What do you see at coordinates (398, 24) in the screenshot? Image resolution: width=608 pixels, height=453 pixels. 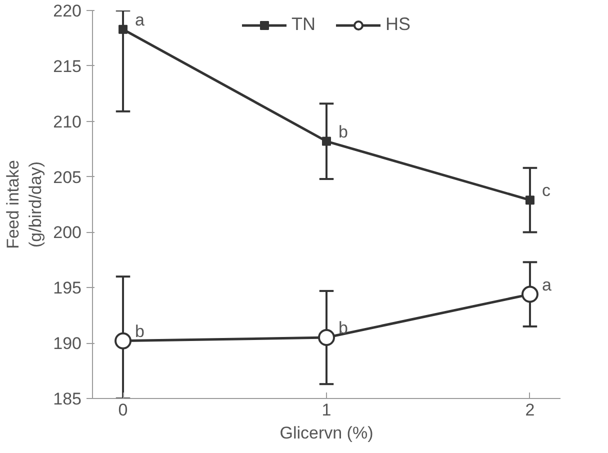 I see `legend-label: HS` at bounding box center [398, 24].